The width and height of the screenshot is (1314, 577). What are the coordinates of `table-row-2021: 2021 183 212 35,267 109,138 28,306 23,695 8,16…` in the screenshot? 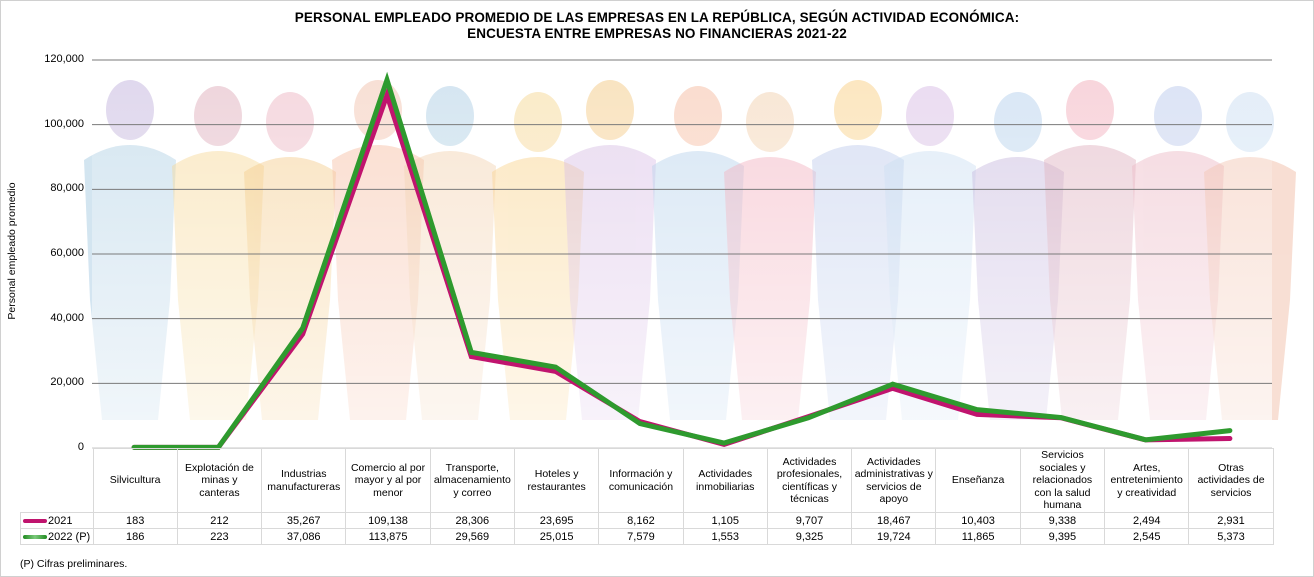 It's located at (647, 520).